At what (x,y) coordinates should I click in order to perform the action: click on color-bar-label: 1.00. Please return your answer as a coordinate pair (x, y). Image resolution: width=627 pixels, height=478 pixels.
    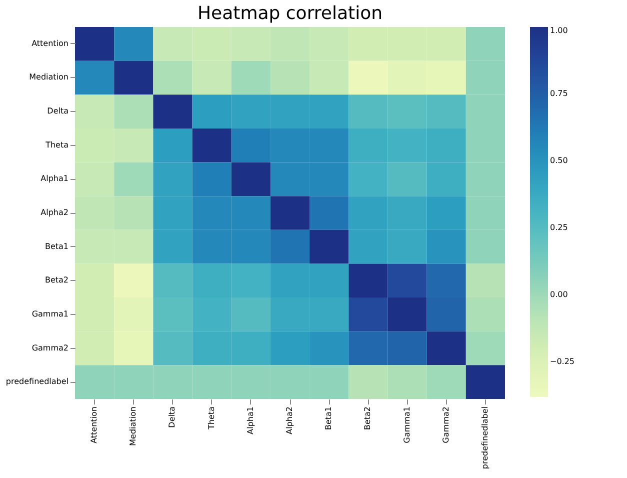
    Looking at the image, I should click on (559, 30).